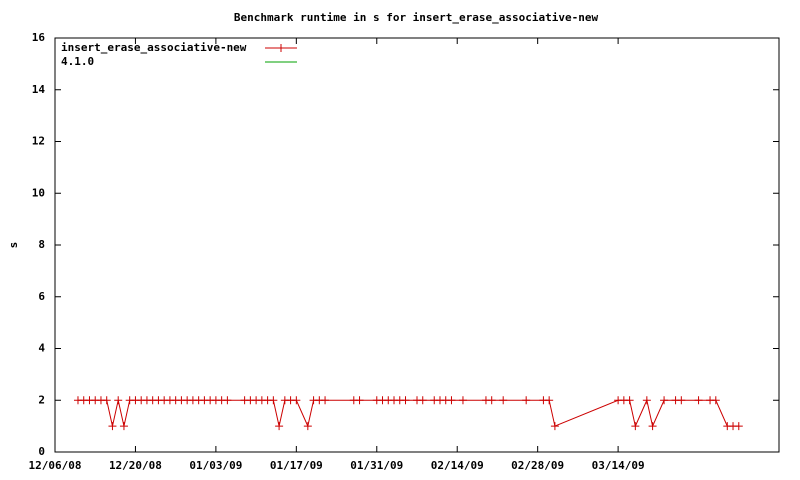 The width and height of the screenshot is (800, 480). Describe the element at coordinates (13, 245) in the screenshot. I see `y-axis-label: s` at that location.